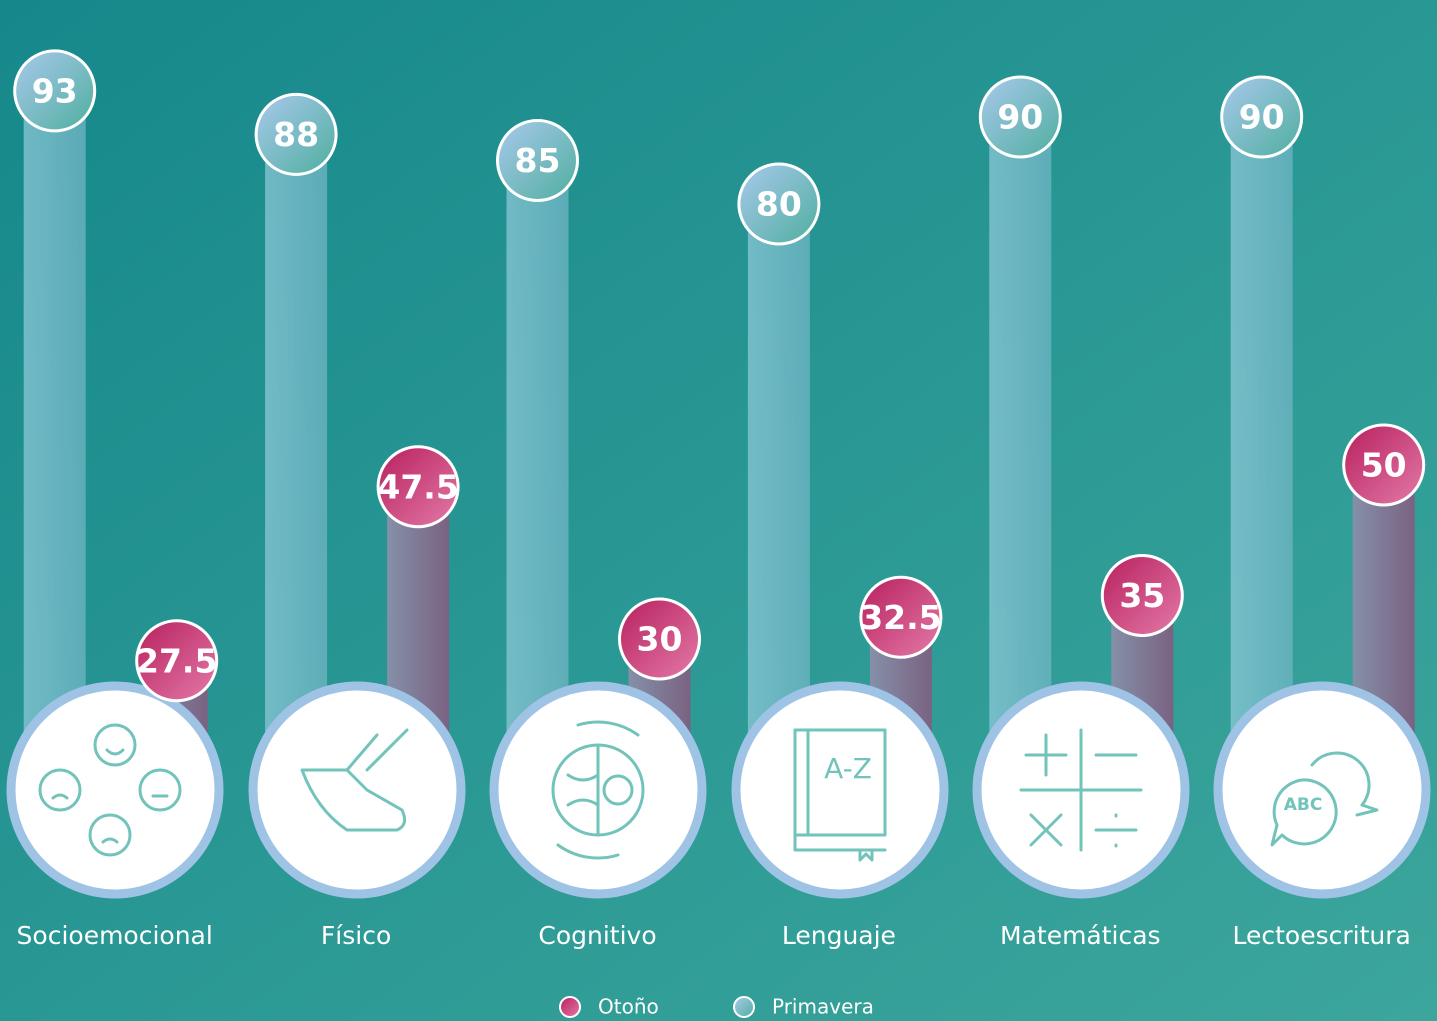 The height and width of the screenshot is (1021, 1437). I want to click on value-label: 47.5, so click(417, 486).